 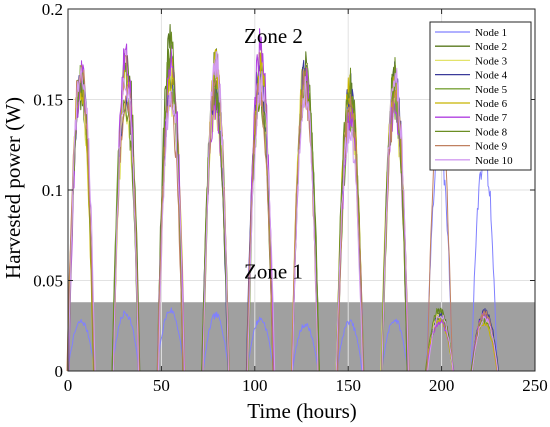 What do you see at coordinates (52, 190) in the screenshot?
I see `y-tick-label: 0.1` at bounding box center [52, 190].